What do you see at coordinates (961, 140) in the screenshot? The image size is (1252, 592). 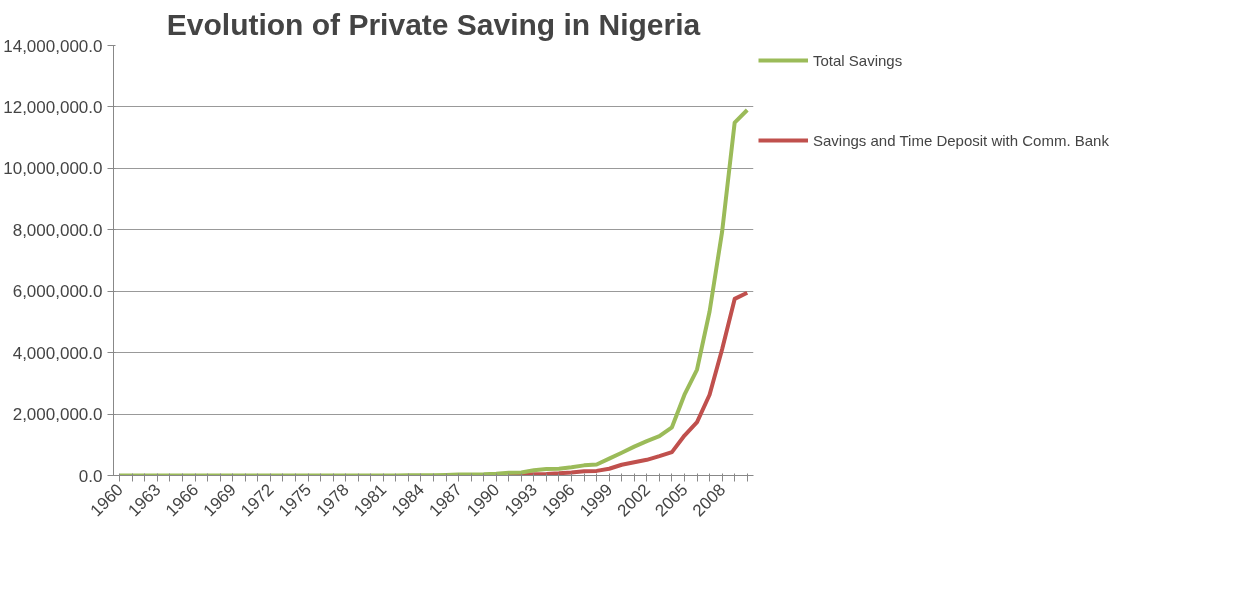 I see `legend-label: Savings and Time Deposit with Comm. Bank` at bounding box center [961, 140].